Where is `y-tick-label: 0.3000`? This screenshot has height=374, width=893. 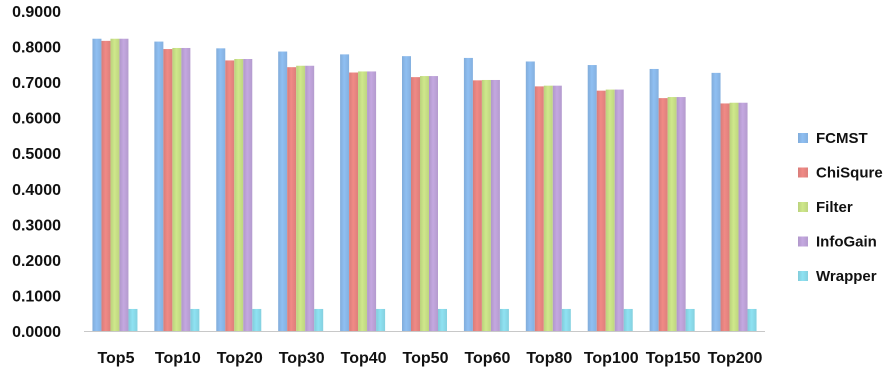 y-tick-label: 0.3000 is located at coordinates (36, 225).